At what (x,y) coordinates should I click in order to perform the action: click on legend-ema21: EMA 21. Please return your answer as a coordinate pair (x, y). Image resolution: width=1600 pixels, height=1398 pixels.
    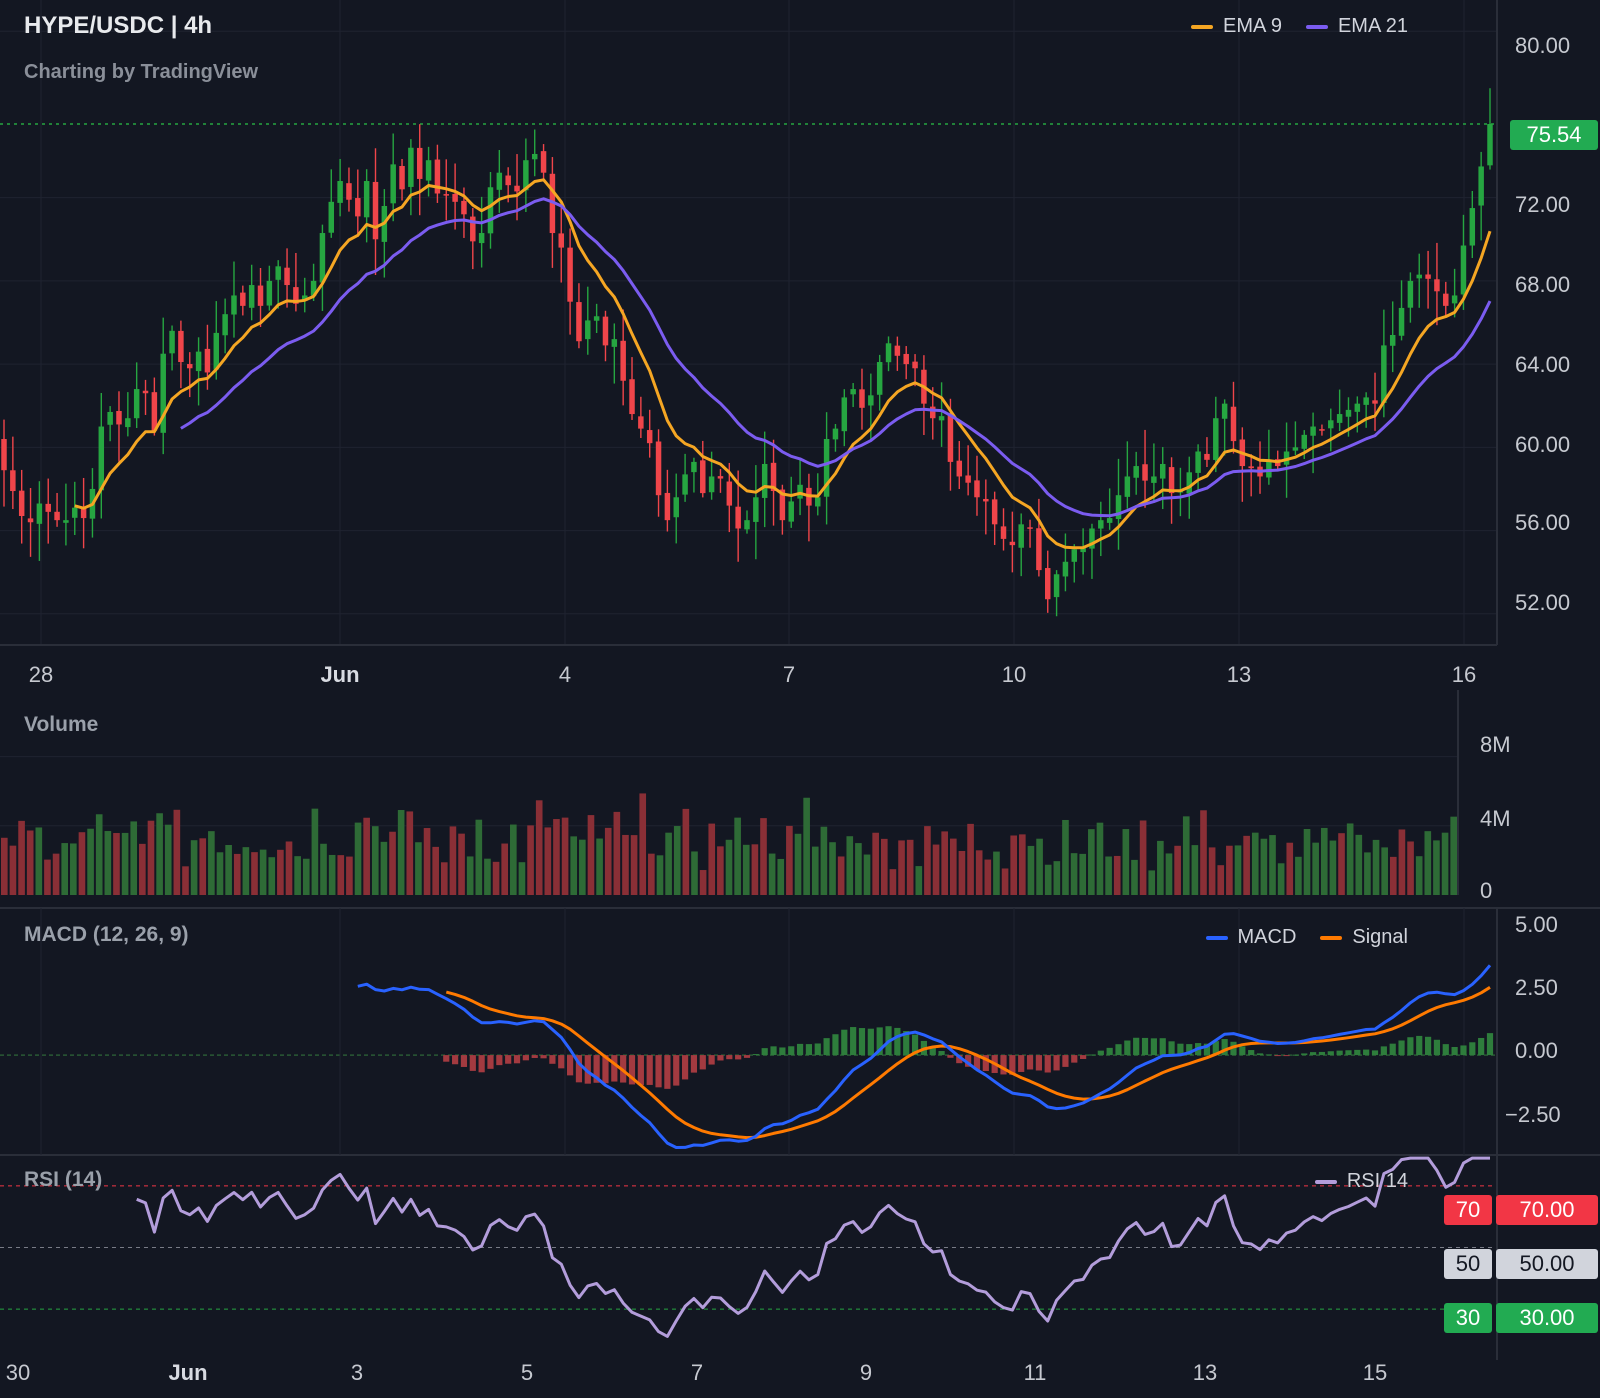
    Looking at the image, I should click on (1356, 26).